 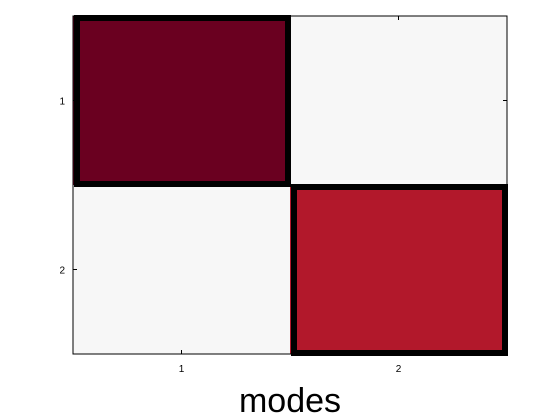 I want to click on x-tick-label-1: 1, so click(x=182, y=369).